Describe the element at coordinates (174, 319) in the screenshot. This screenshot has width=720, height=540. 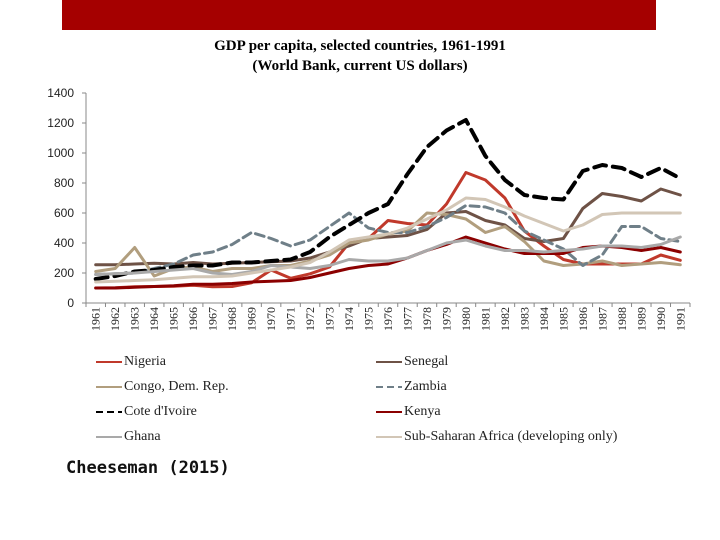
I see `x-tick-label: 1965` at that location.